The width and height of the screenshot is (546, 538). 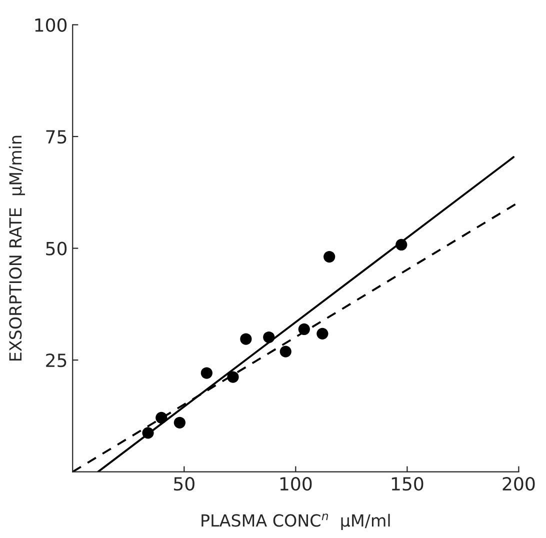 I want to click on x-tick-label: 100, so click(x=296, y=484).